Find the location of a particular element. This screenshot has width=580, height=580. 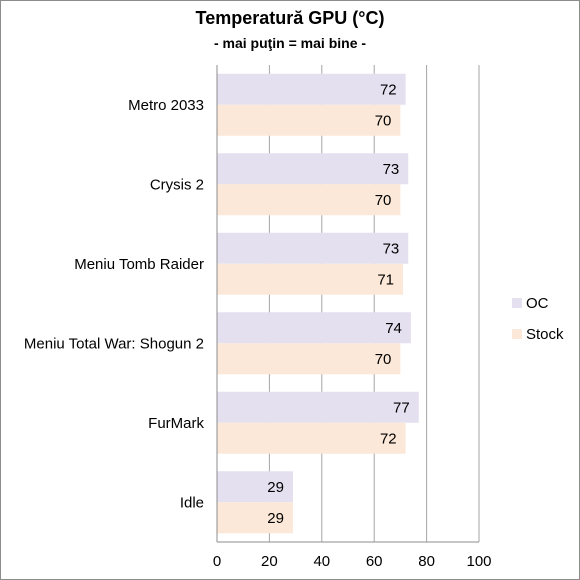

value-label-oc-3: 74 is located at coordinates (393, 328).